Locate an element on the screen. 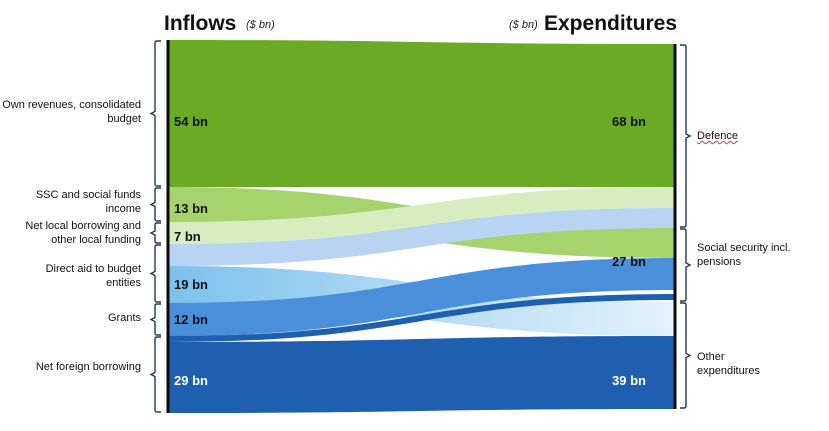 This screenshot has width=829, height=431. source-value-own: 54 bn is located at coordinates (191, 121).